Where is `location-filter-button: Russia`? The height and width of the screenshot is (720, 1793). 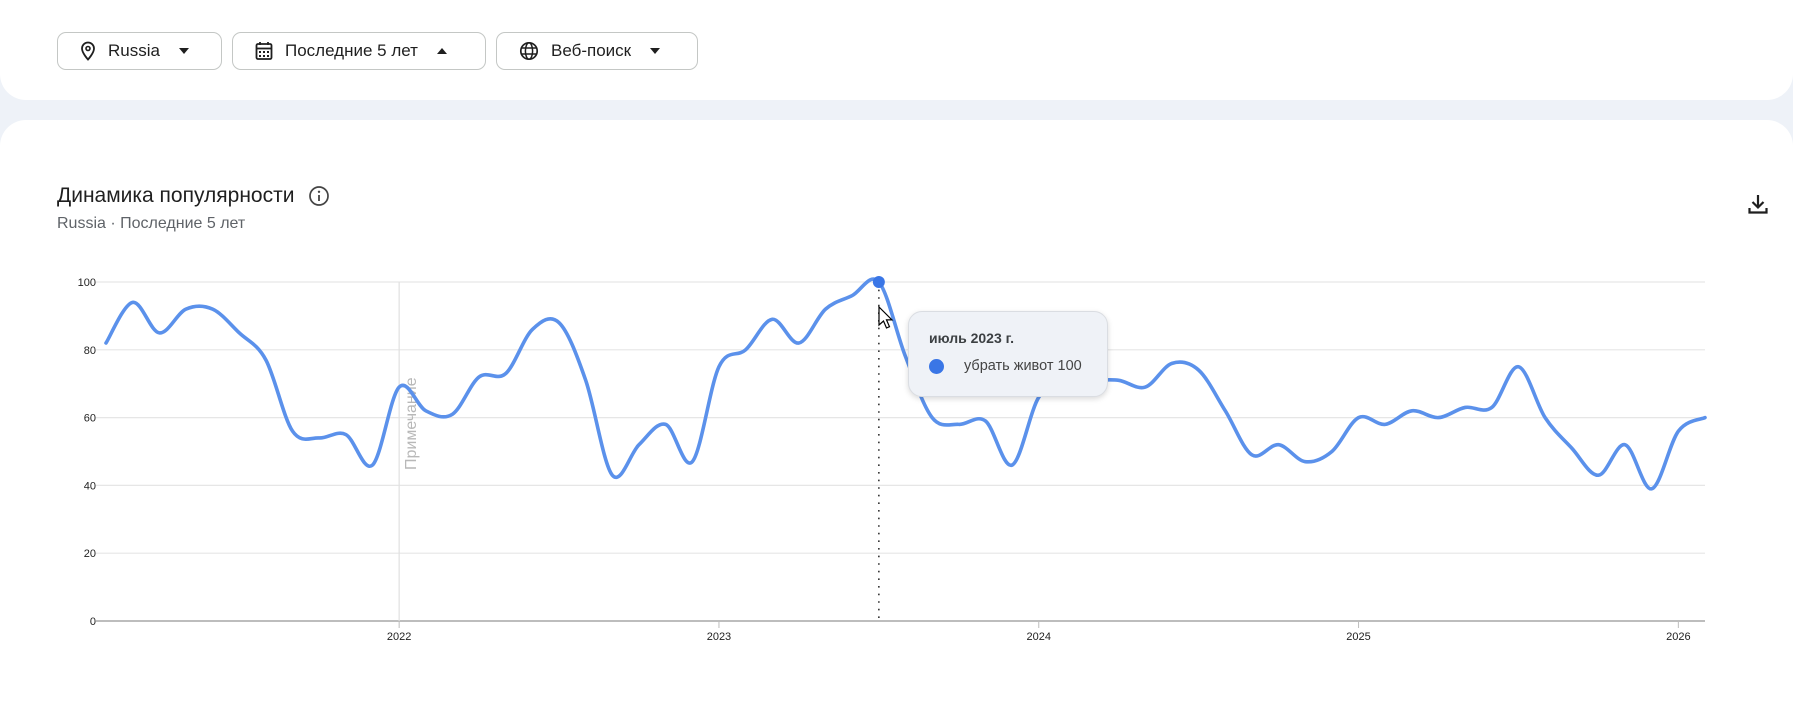
location-filter-button: Russia is located at coordinates (139, 51).